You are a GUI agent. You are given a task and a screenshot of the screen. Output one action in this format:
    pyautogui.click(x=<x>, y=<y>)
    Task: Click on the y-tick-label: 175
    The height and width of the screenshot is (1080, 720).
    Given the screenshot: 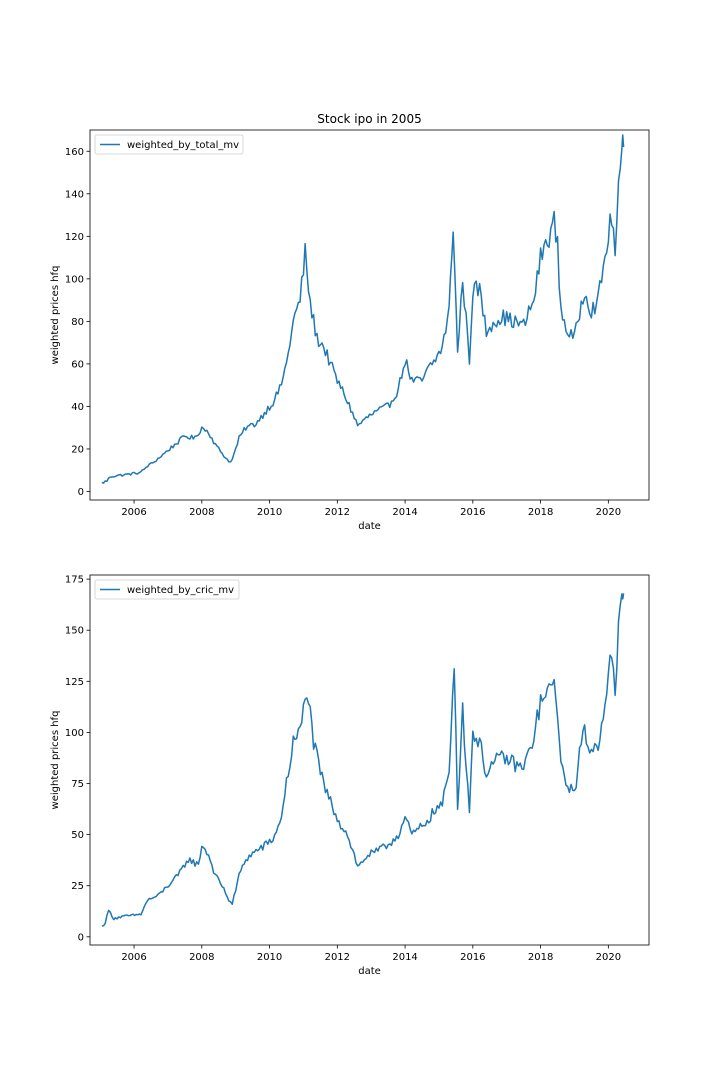 What is the action you would take?
    pyautogui.click(x=74, y=580)
    